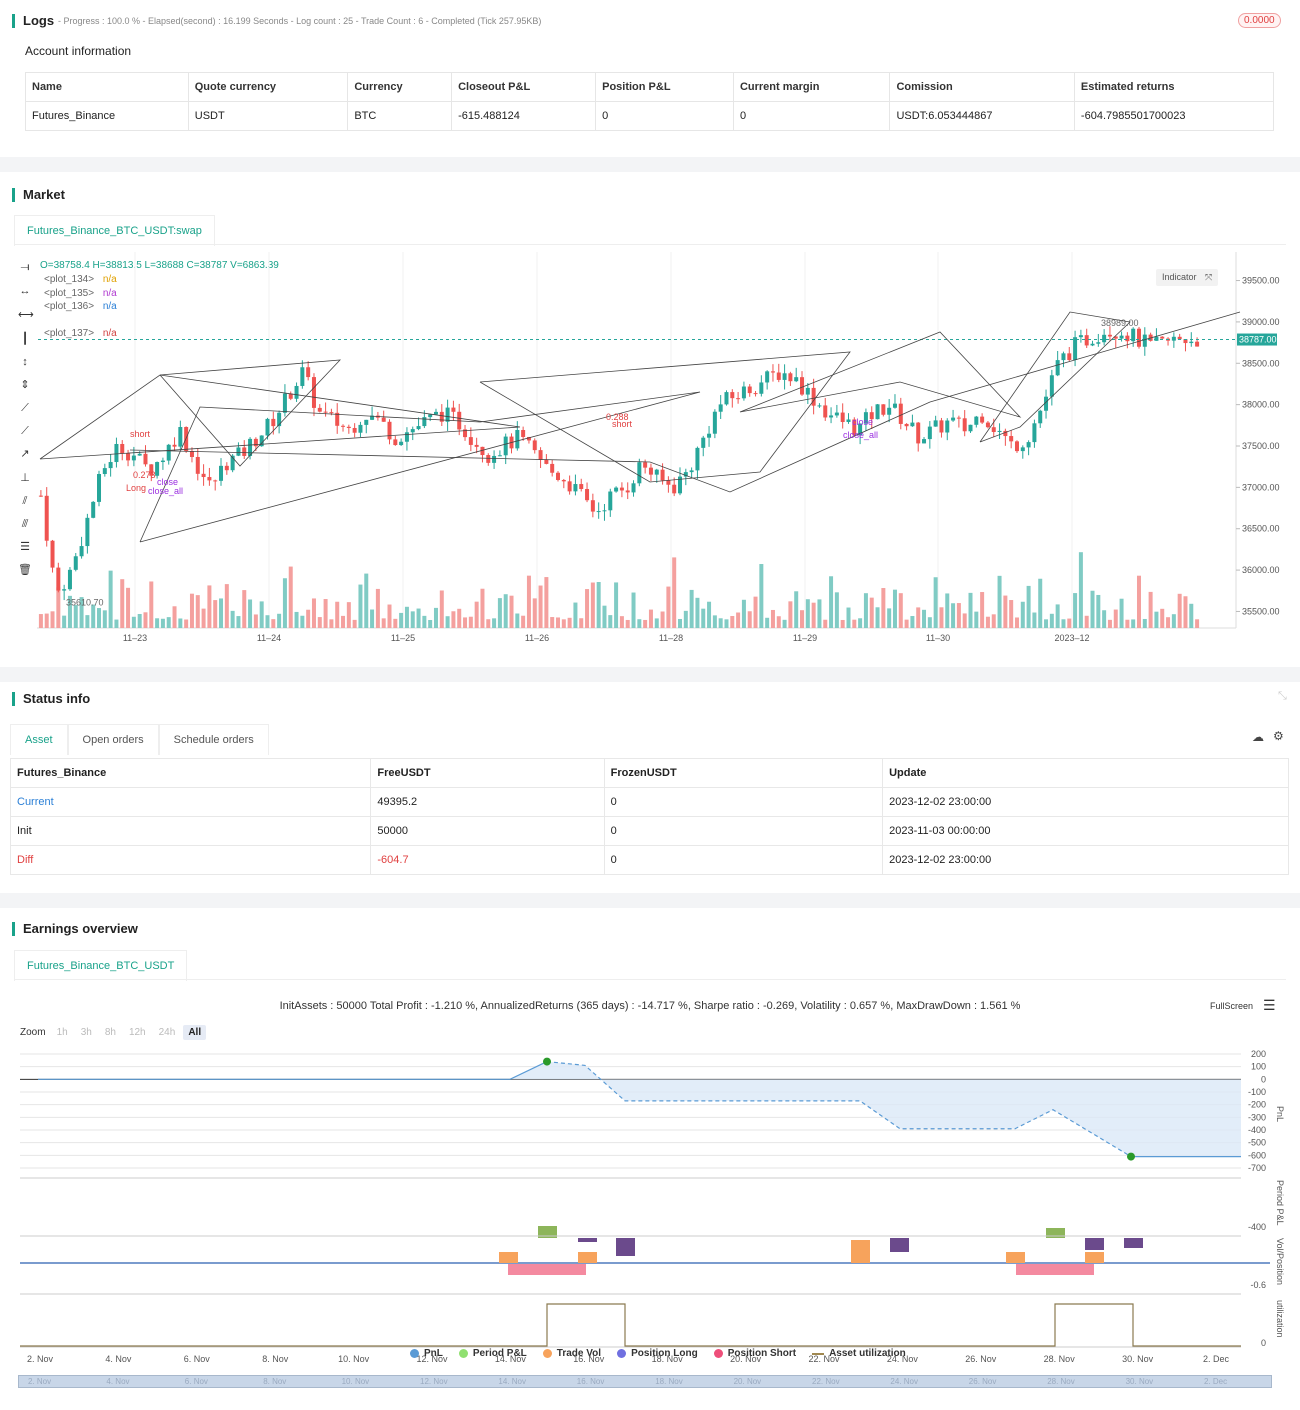 The height and width of the screenshot is (1410, 1300). I want to click on legend-item: Position Short, so click(754, 1353).